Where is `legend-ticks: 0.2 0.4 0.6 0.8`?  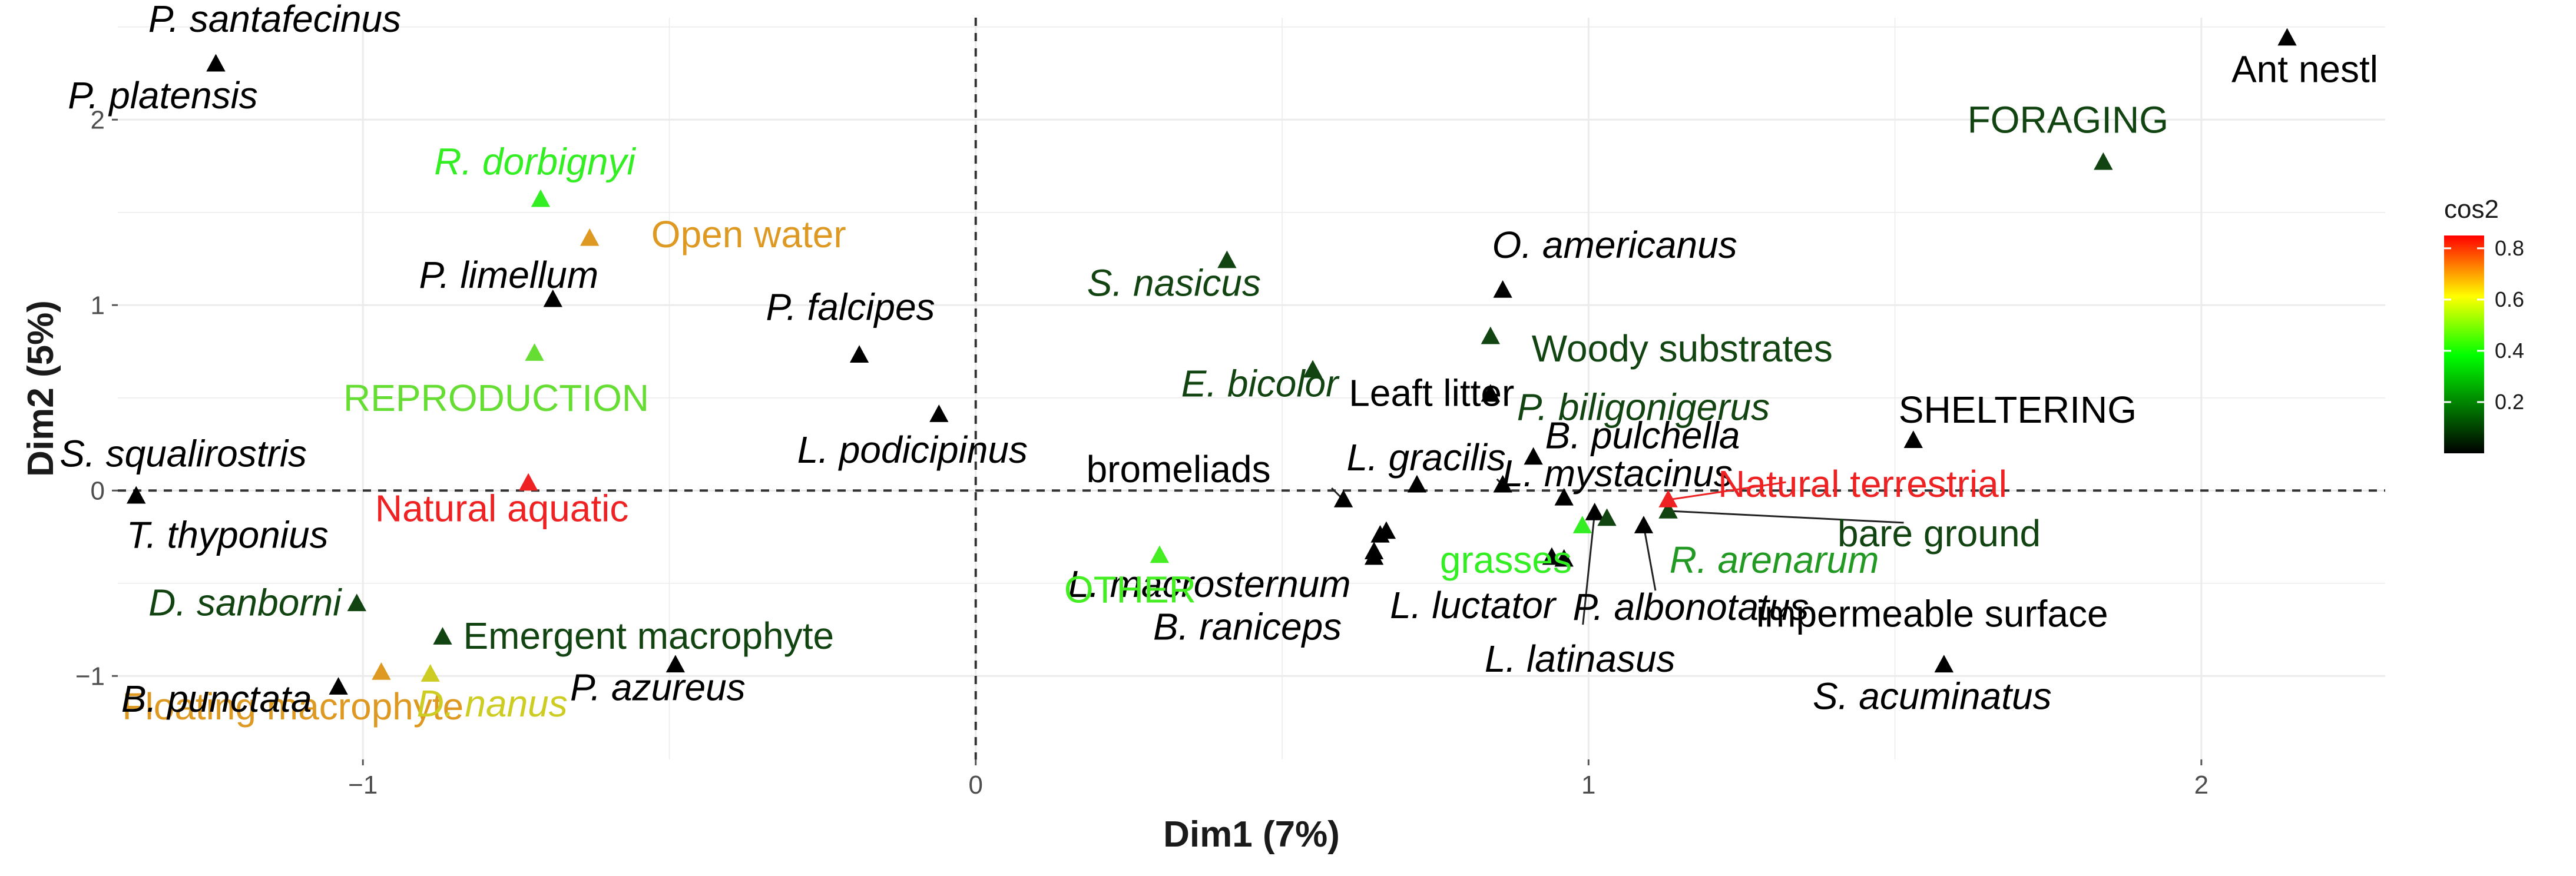
legend-ticks: 0.2 0.4 0.6 0.8 is located at coordinates (2484, 325).